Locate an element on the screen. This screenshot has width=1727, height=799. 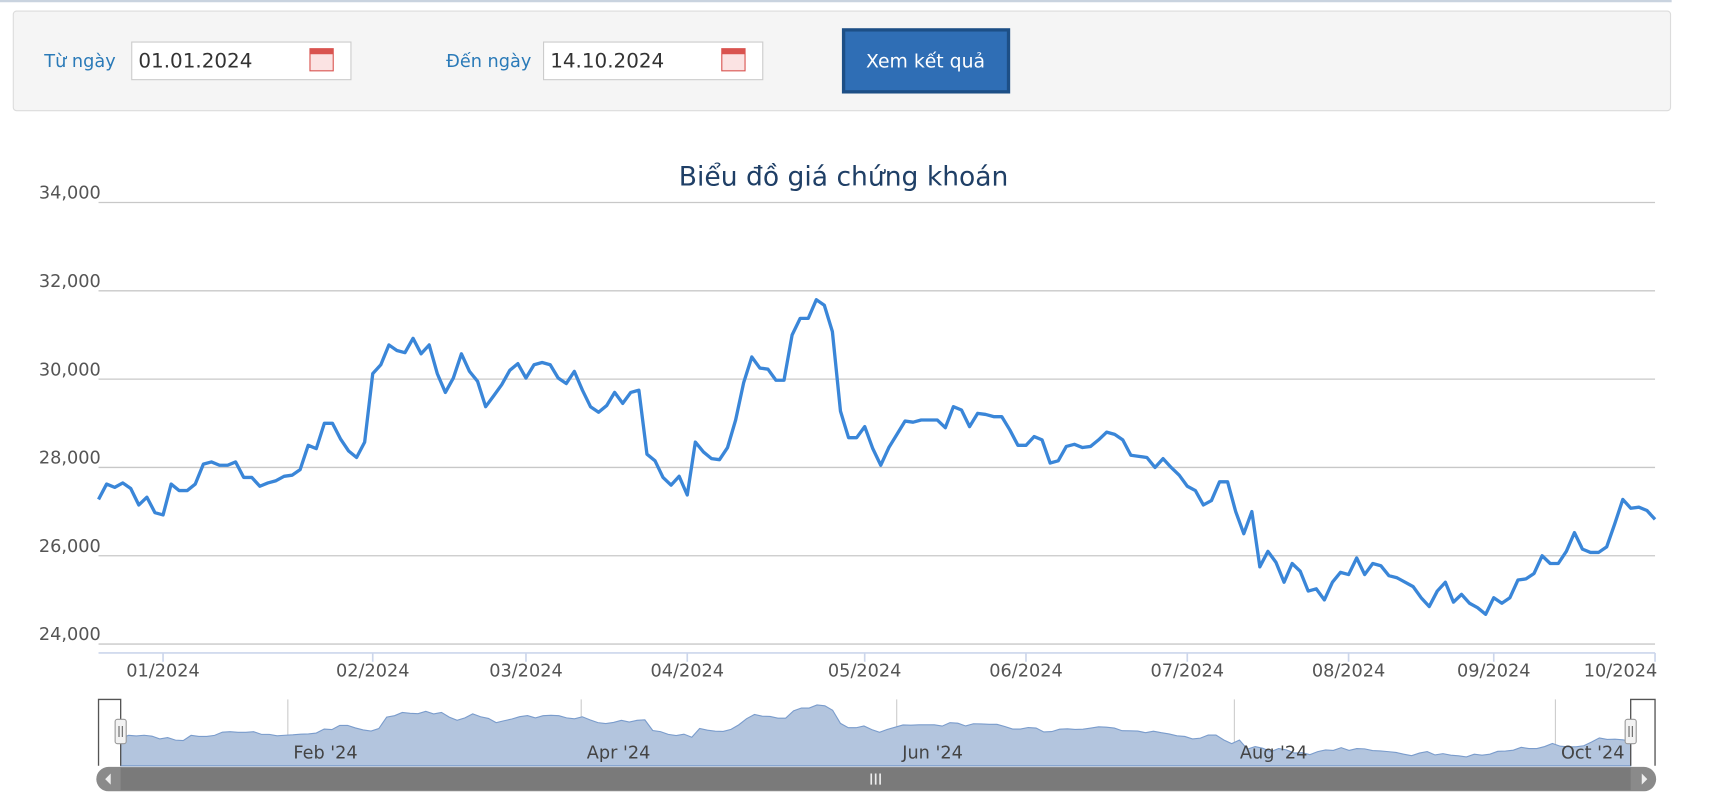
scrollbar-grip is located at coordinates (875, 779).